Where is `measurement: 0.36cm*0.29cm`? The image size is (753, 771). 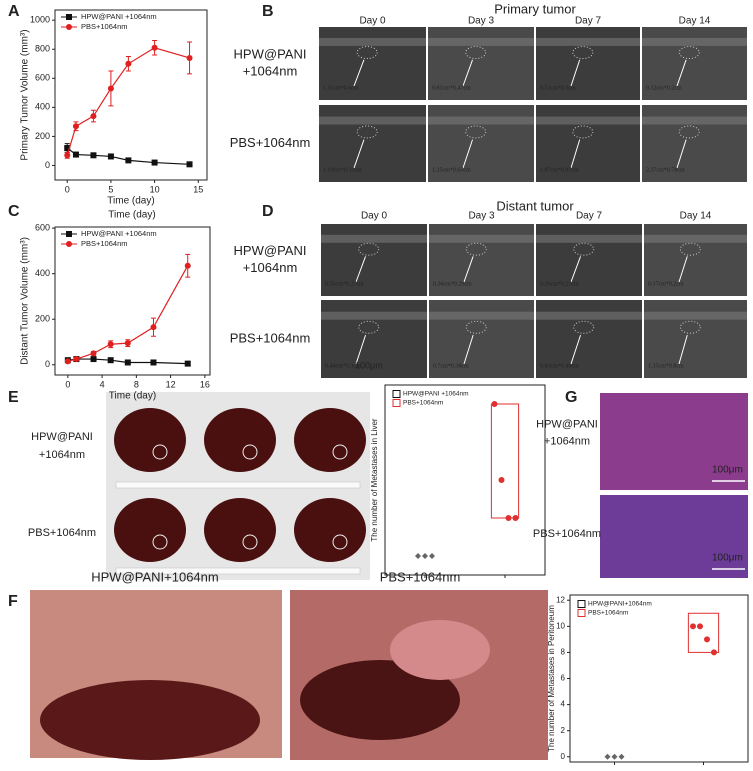
measurement: 0.36cm*0.29cm is located at coordinates (452, 284).